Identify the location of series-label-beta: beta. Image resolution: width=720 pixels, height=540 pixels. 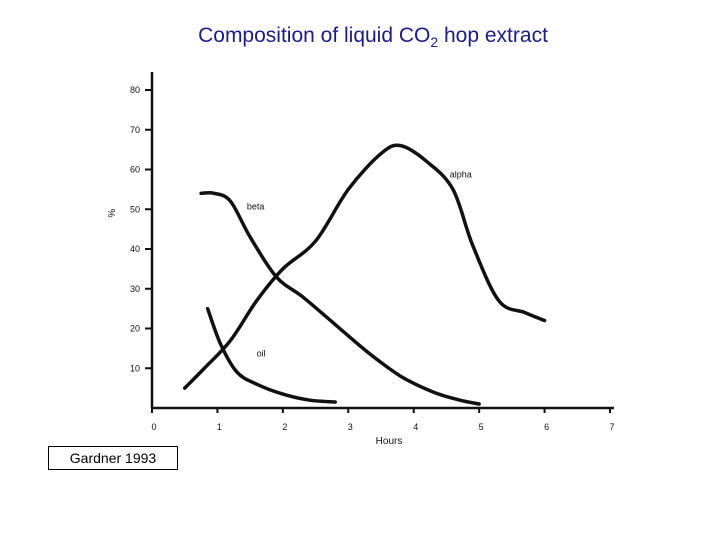
(256, 206).